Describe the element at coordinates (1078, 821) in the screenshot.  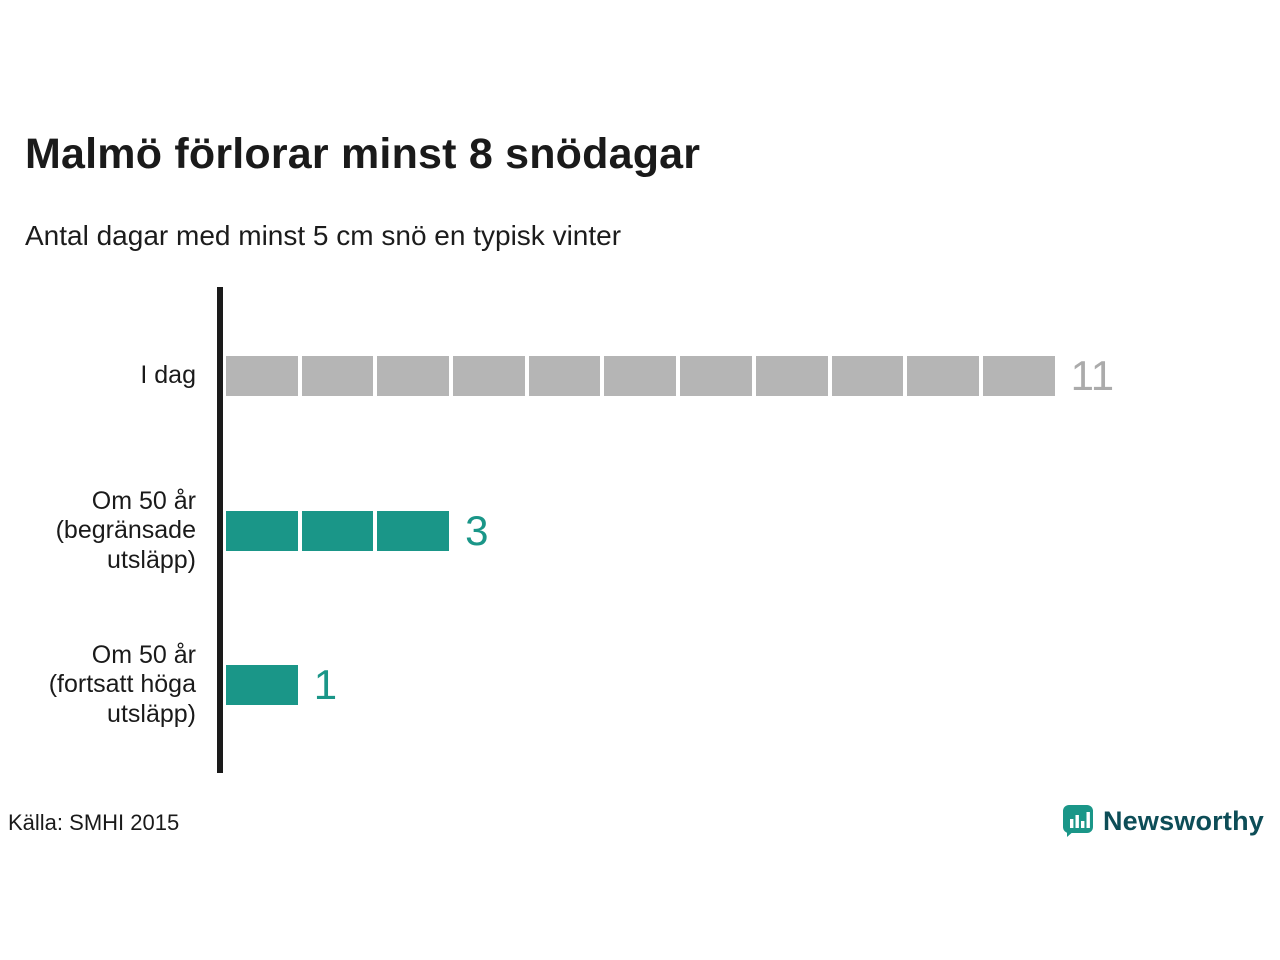
I see `bar-chart-marker-icon` at that location.